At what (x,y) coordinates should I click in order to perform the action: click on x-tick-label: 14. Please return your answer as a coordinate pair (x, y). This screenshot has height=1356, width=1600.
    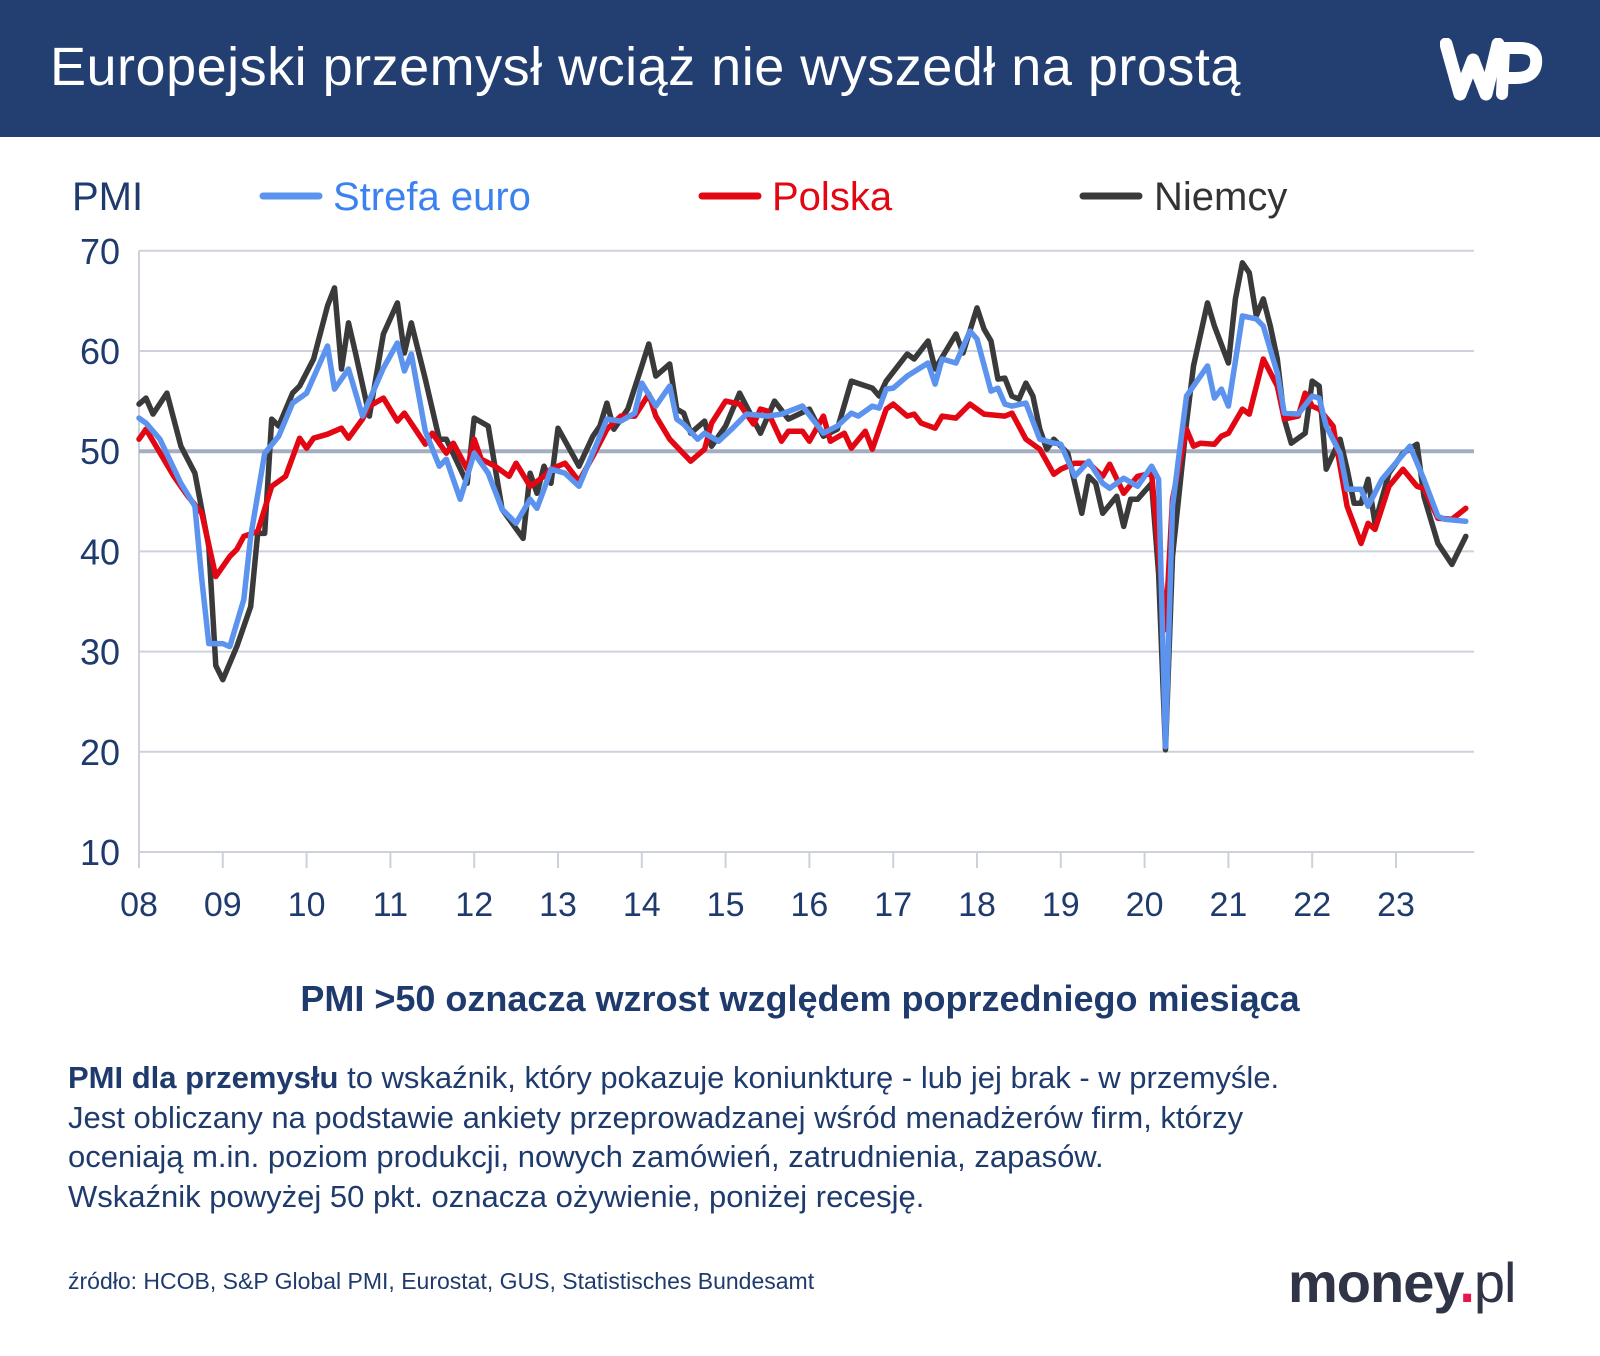
    Looking at the image, I should click on (642, 905).